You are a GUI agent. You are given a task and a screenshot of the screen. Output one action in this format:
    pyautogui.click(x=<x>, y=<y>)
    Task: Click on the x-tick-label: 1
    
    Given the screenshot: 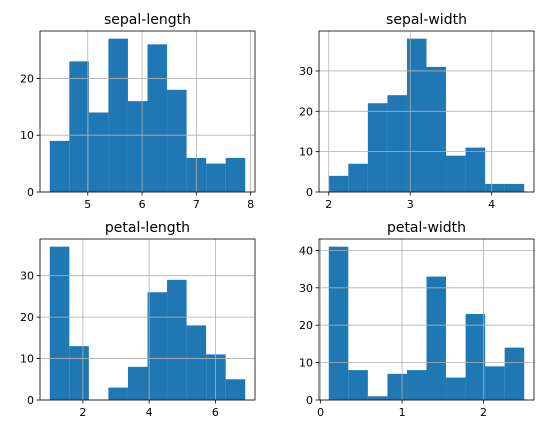 What is the action you would take?
    pyautogui.click(x=402, y=412)
    